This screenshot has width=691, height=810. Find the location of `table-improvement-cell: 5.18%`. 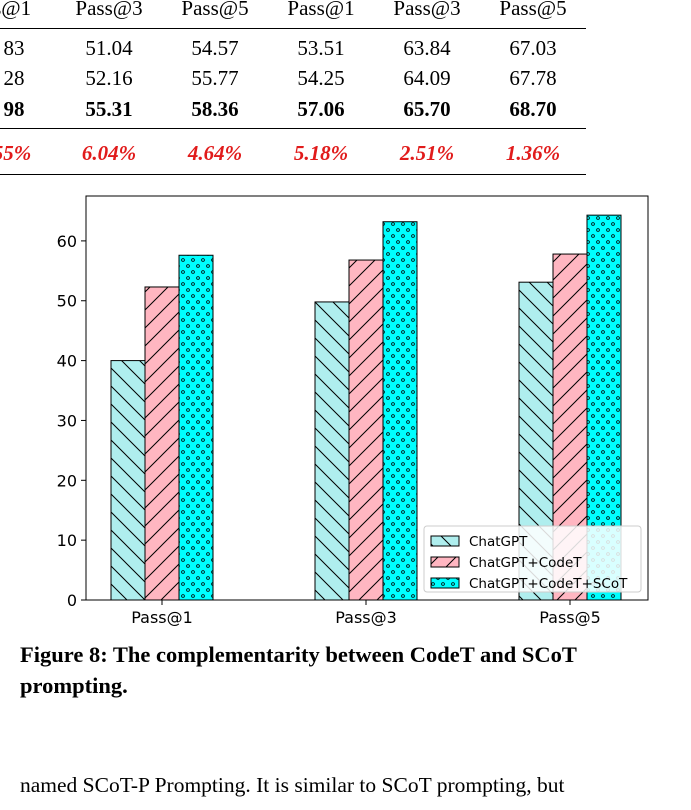

table-improvement-cell: 5.18% is located at coordinates (321, 153).